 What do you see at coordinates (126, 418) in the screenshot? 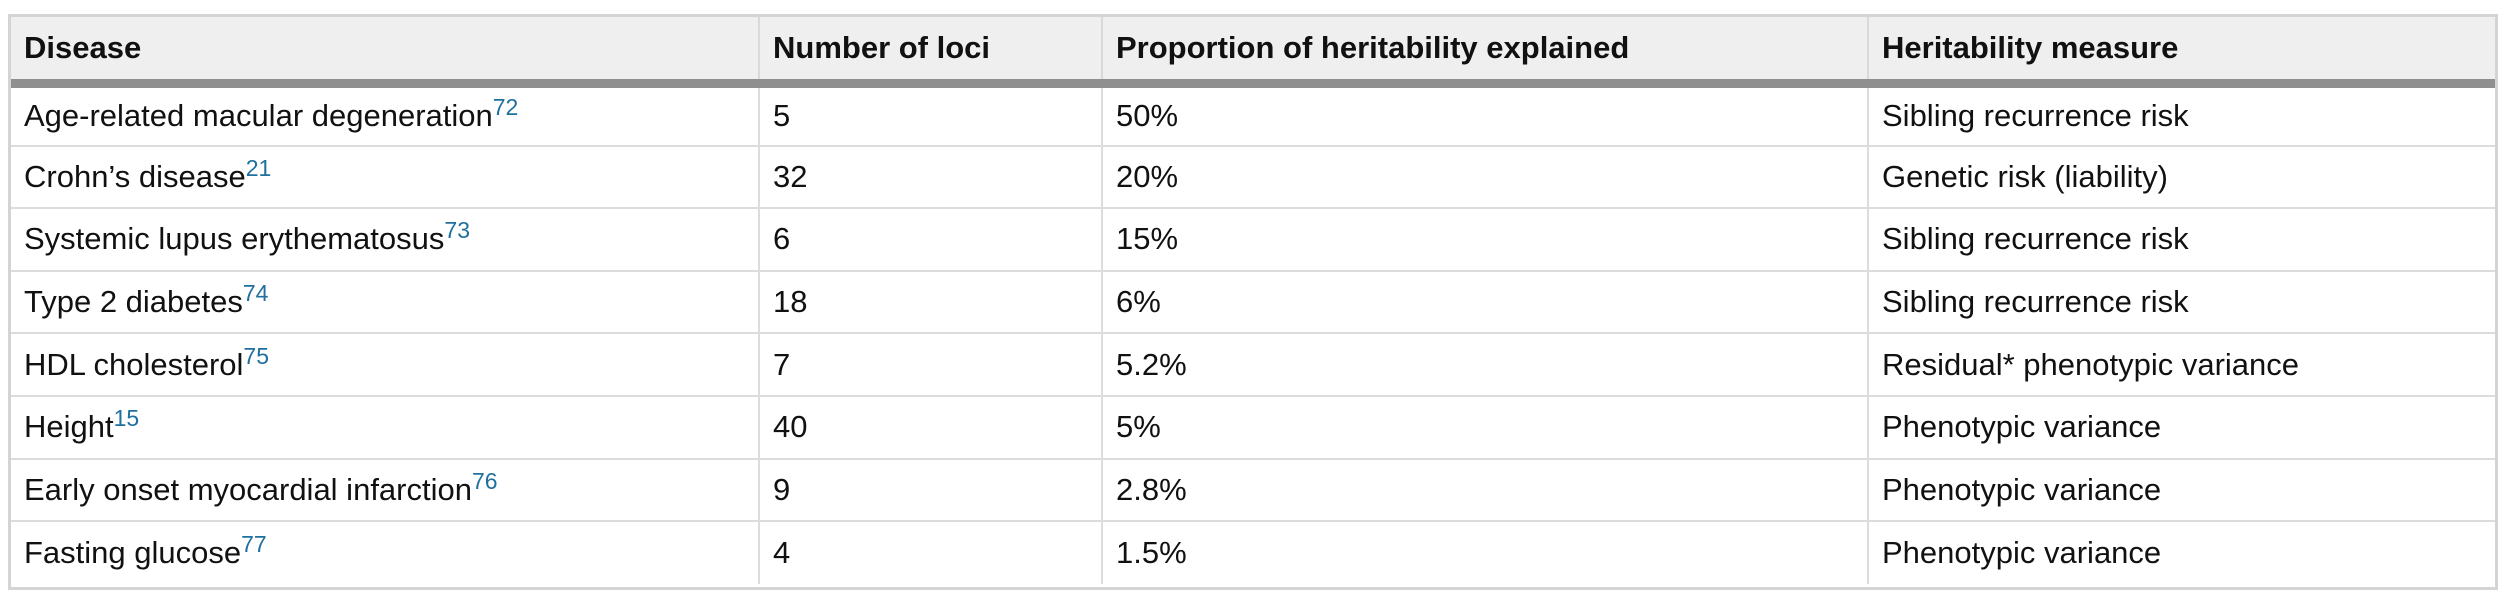
I see `reference-link: 15` at bounding box center [126, 418].